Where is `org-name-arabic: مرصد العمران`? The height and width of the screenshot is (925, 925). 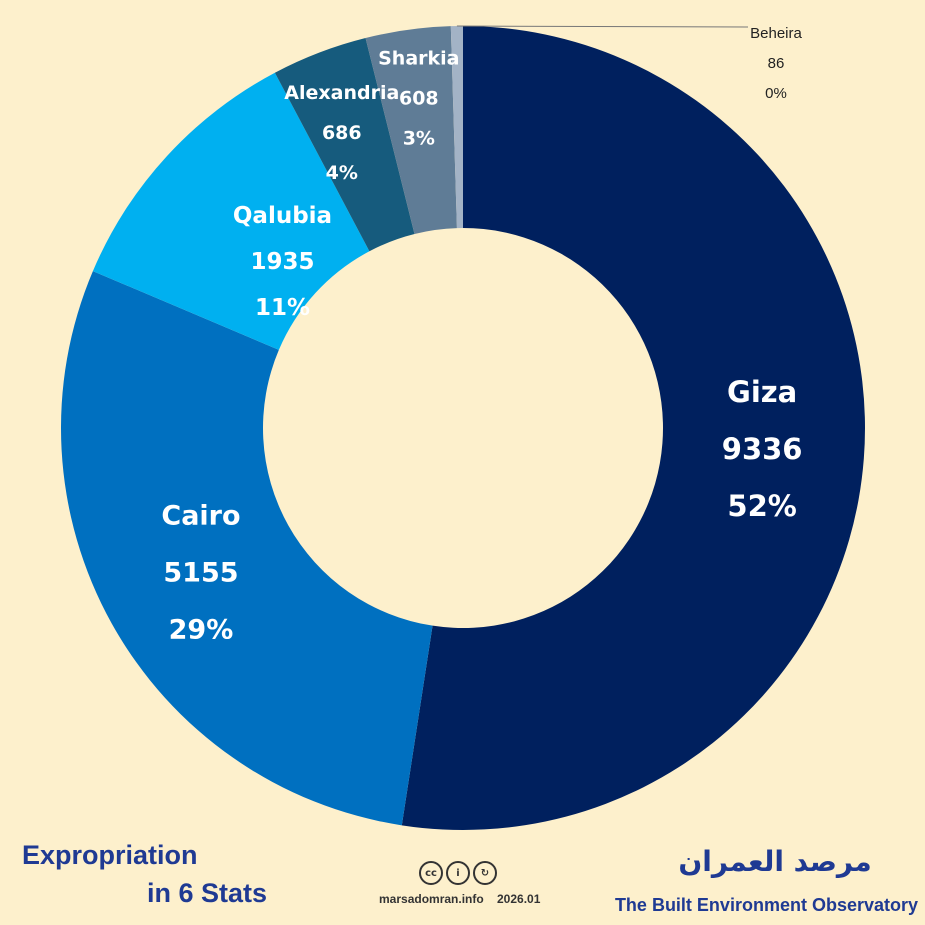
org-name-arabic: مرصد العمران is located at coordinates (775, 861).